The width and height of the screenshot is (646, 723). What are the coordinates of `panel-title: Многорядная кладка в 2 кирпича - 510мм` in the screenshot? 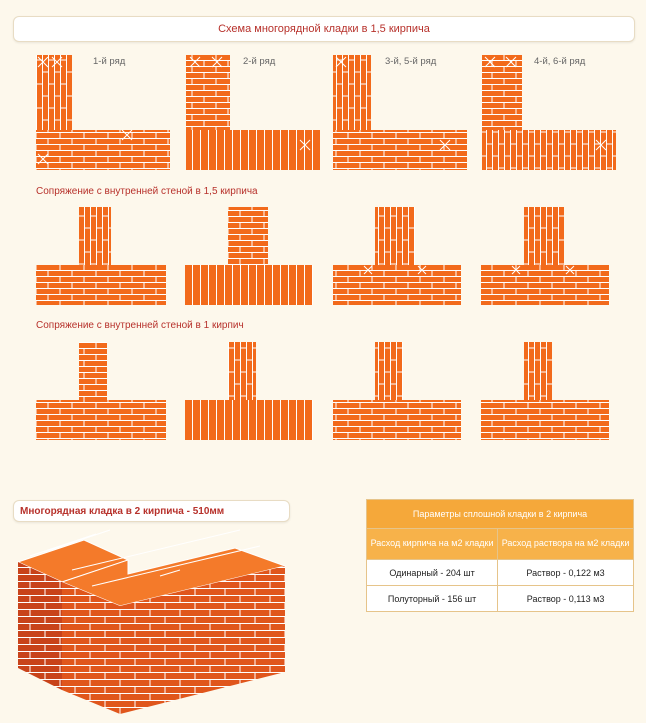 It's located at (151, 511).